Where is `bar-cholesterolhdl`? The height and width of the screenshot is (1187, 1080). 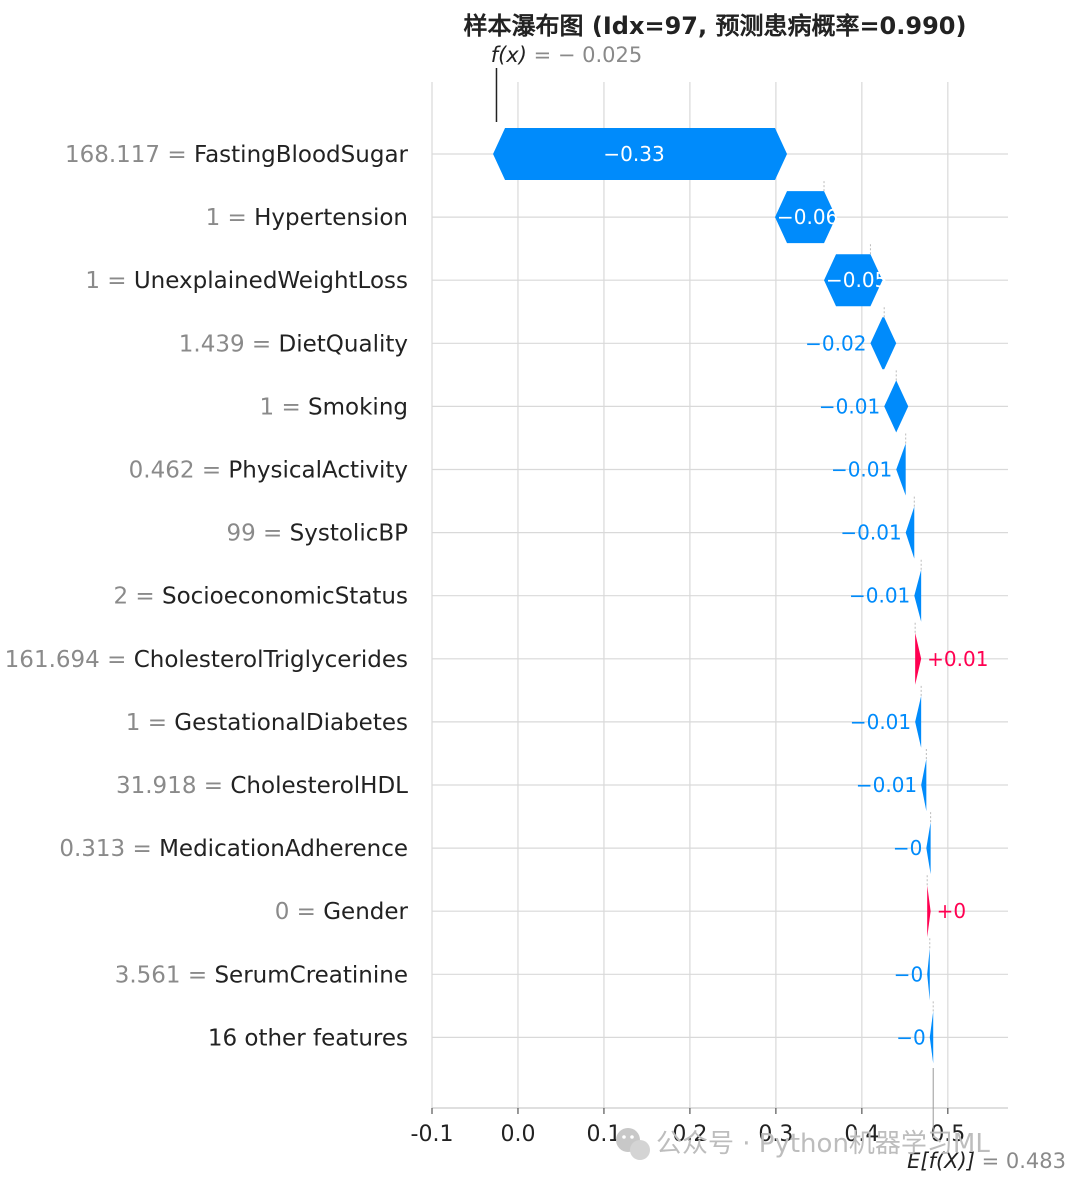
bar-cholesterolhdl is located at coordinates (924, 785).